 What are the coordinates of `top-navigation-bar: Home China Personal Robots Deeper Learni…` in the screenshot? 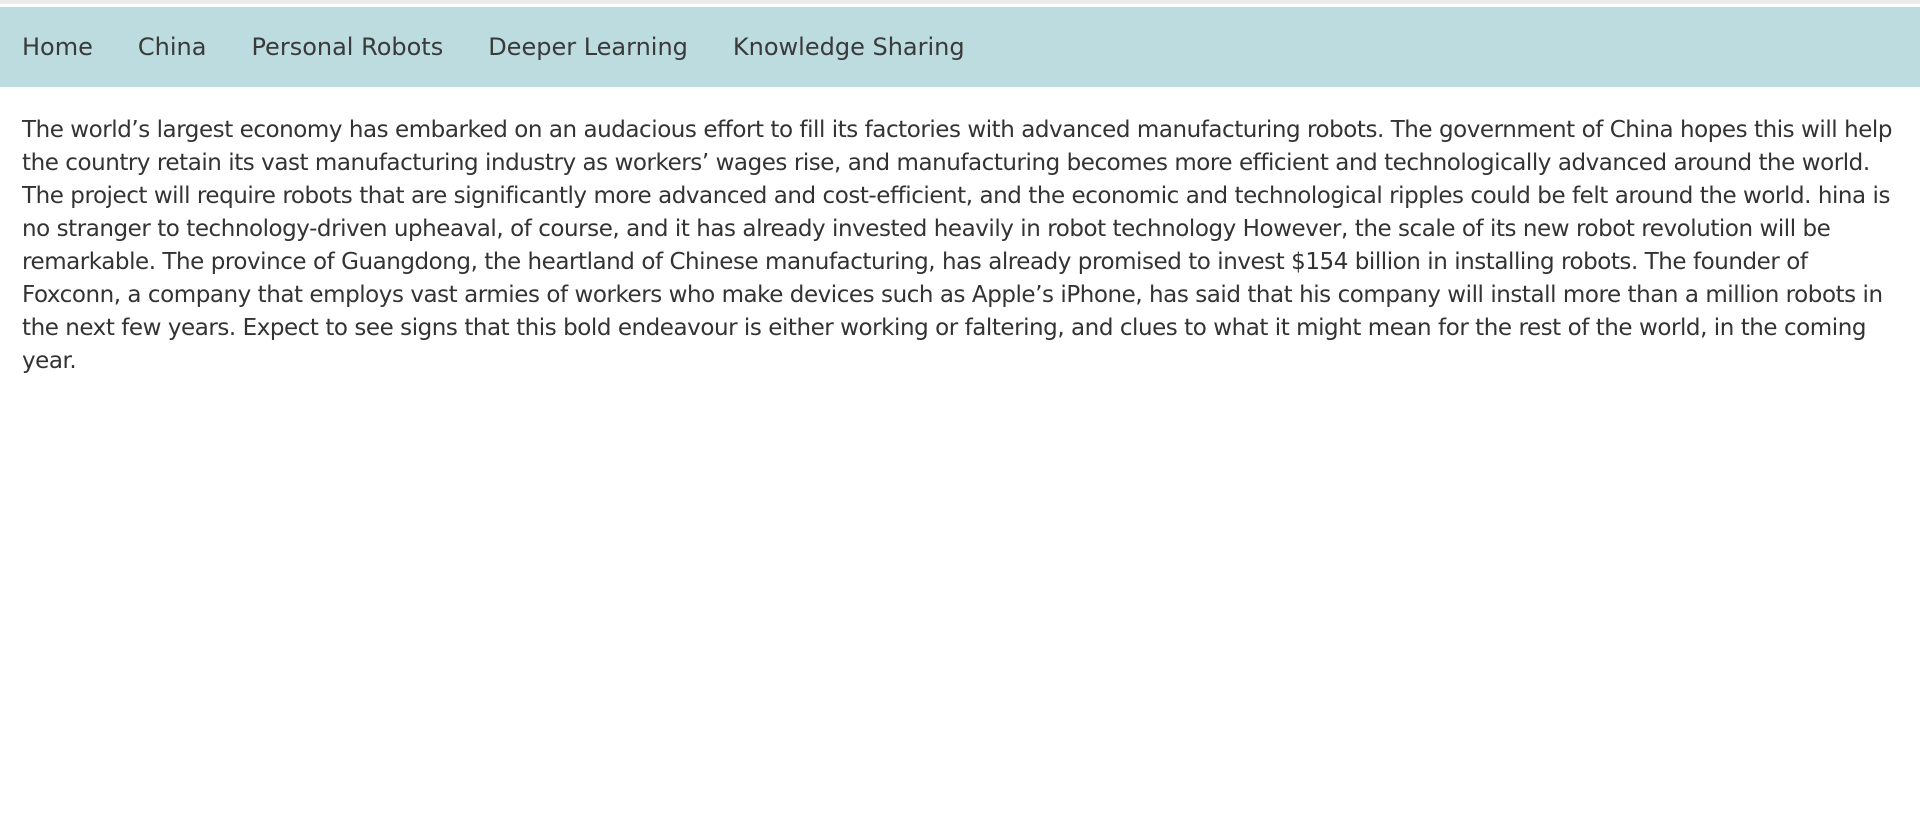 It's located at (960, 47).